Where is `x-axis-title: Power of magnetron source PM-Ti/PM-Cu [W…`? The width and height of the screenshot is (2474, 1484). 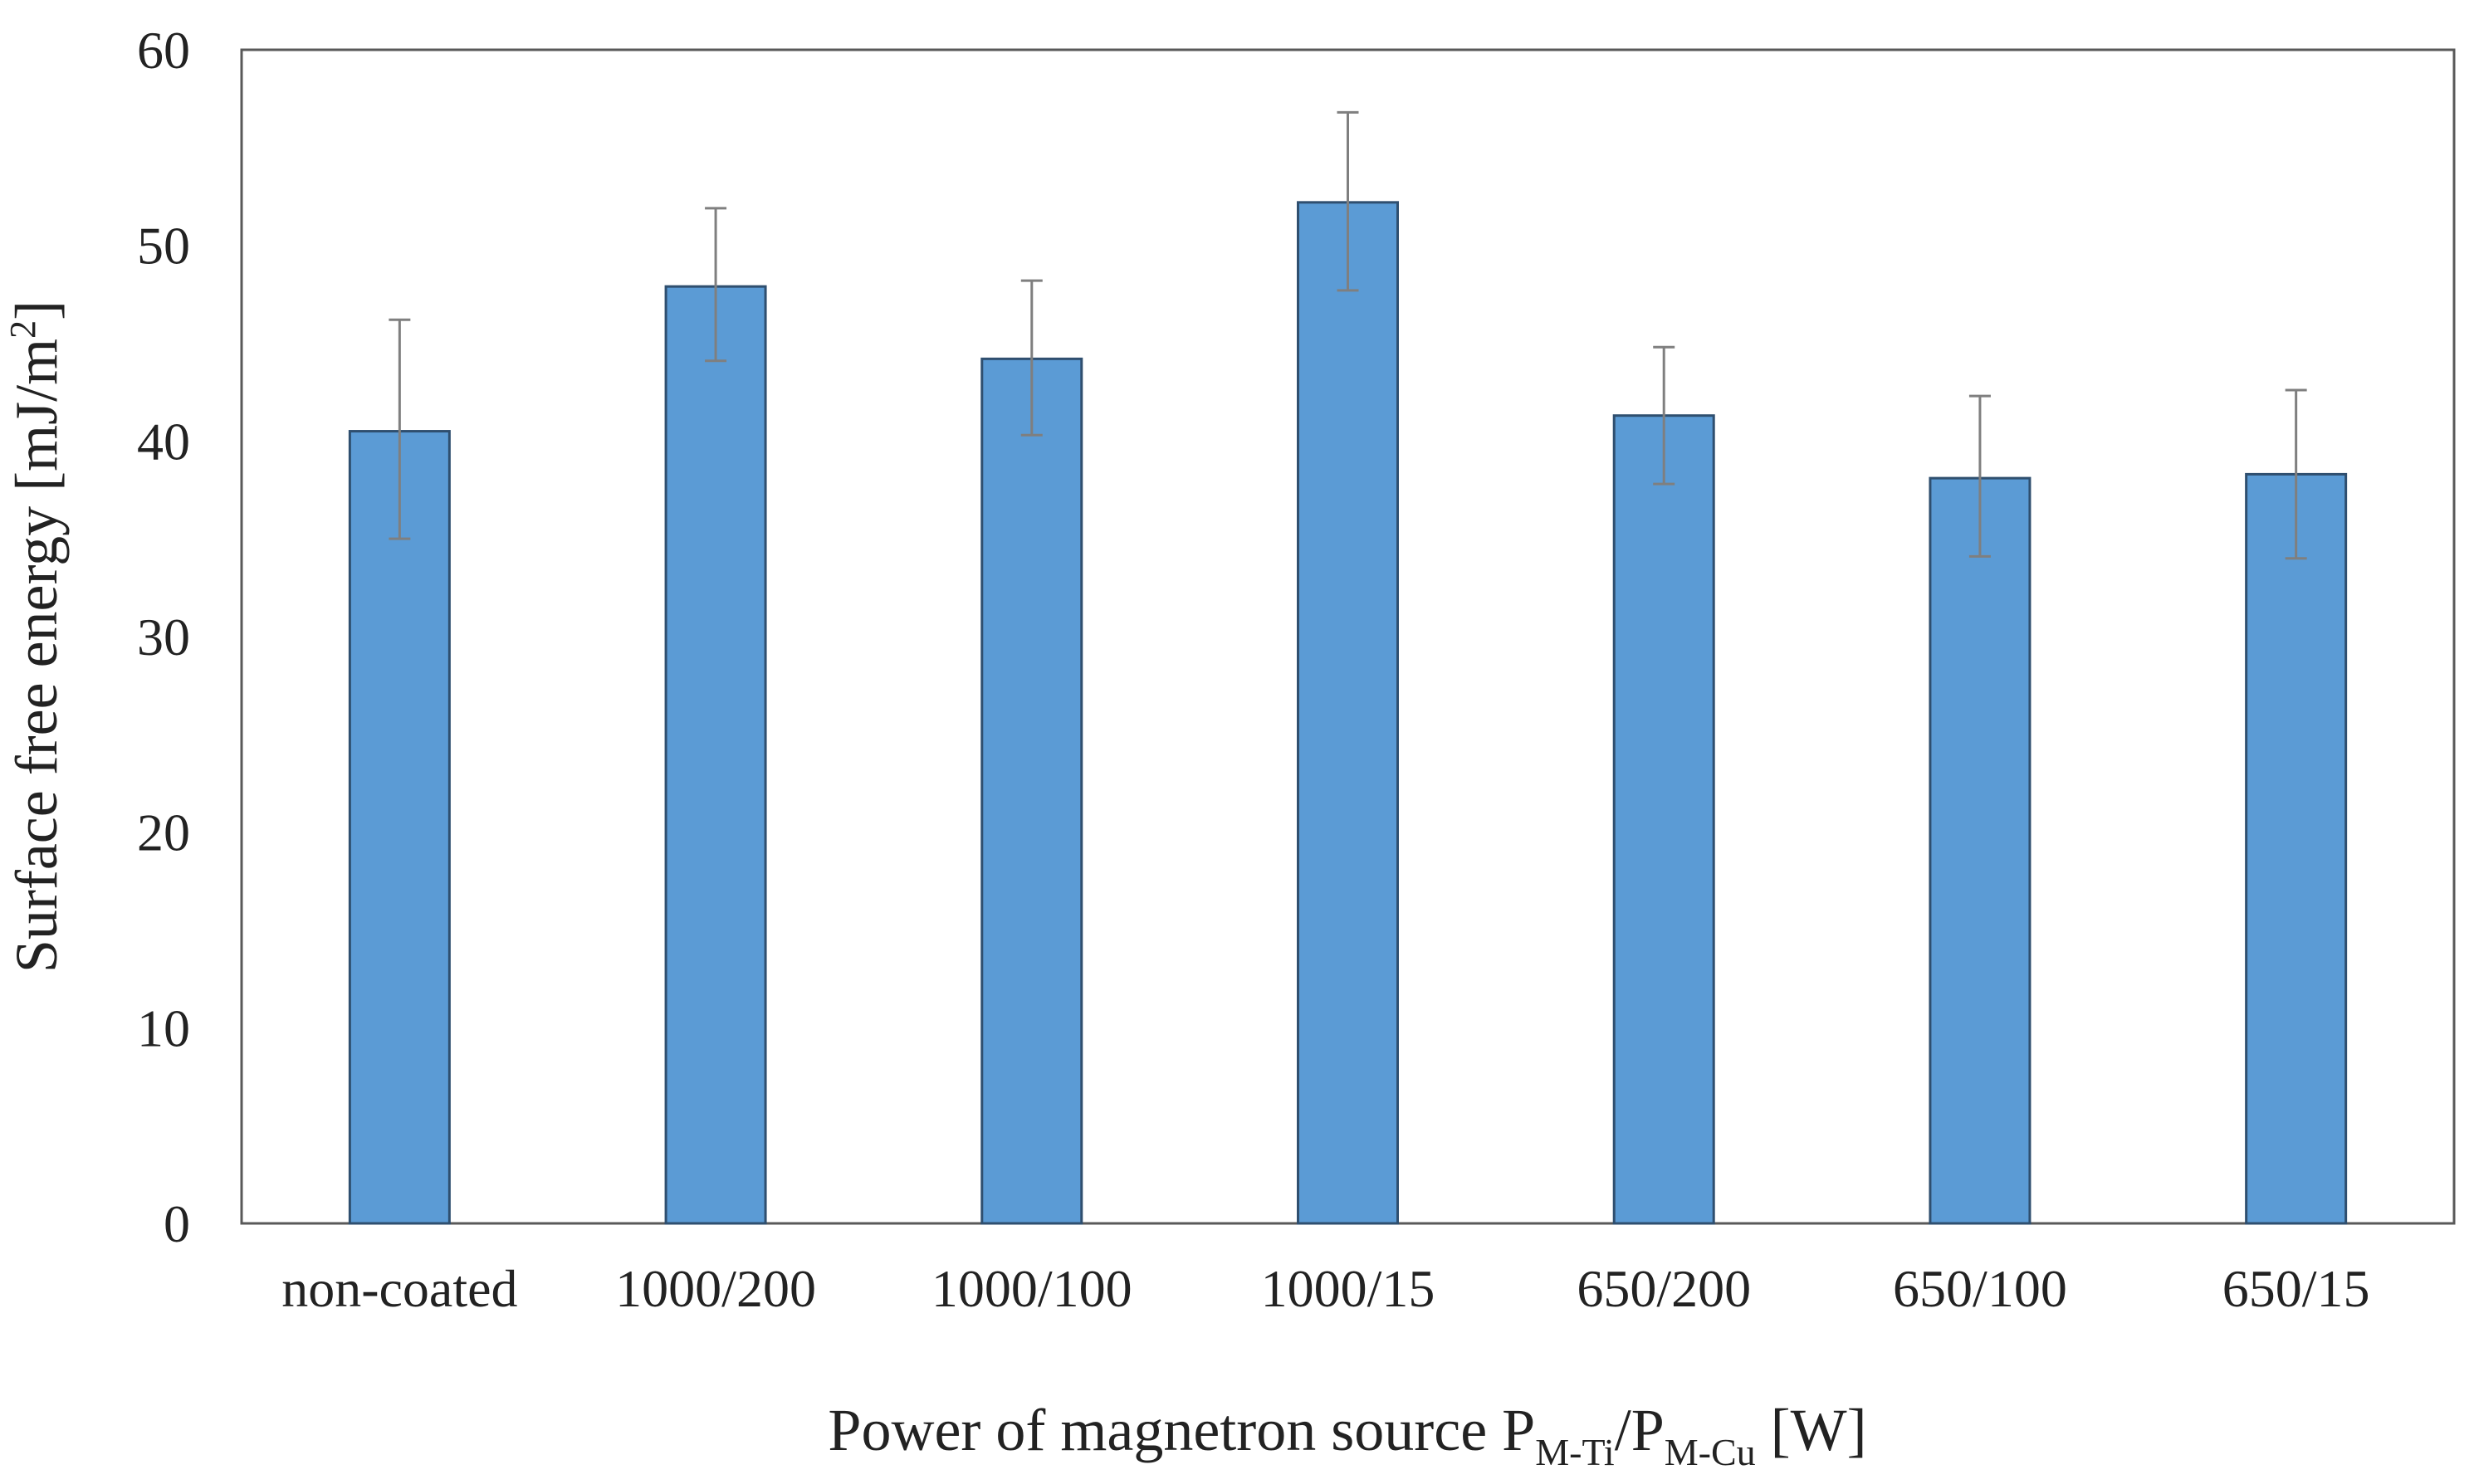 x-axis-title: Power of magnetron source PM-Ti/PM-Cu [W… is located at coordinates (1347, 1435).